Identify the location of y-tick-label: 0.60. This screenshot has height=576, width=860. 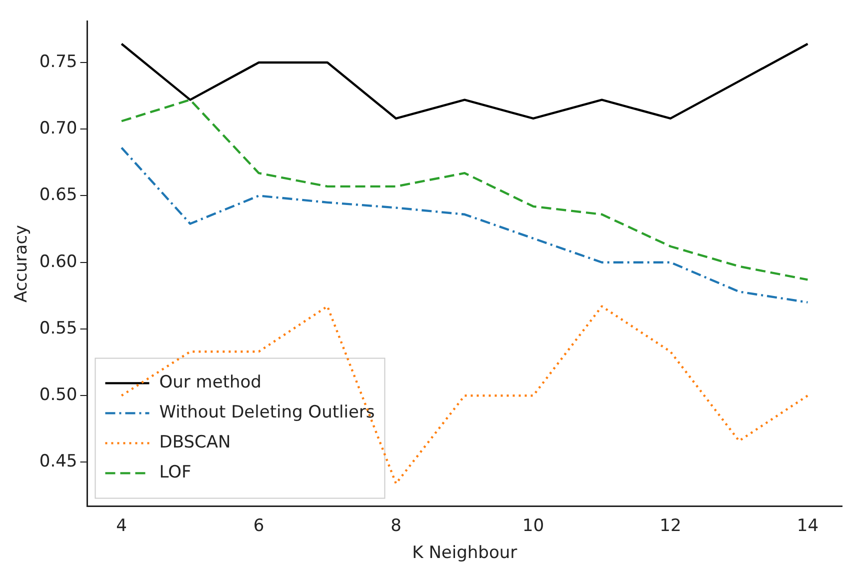
(58, 262).